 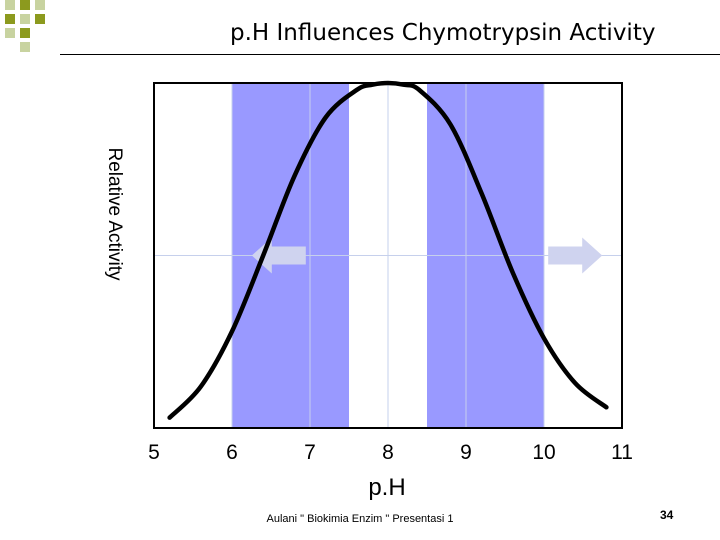 What do you see at coordinates (443, 33) in the screenshot?
I see `chart-title: p.H Influences Chymotrypsin Activity` at bounding box center [443, 33].